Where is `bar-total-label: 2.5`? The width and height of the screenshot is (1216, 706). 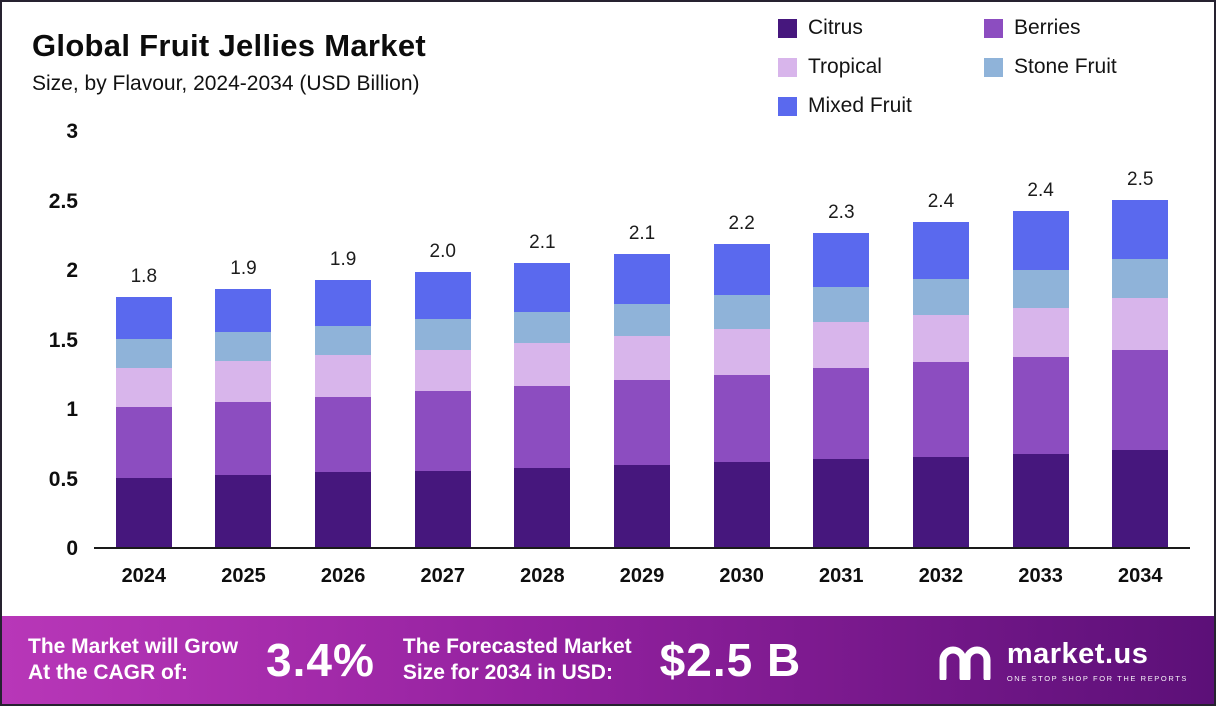 bar-total-label: 2.5 is located at coordinates (1140, 179).